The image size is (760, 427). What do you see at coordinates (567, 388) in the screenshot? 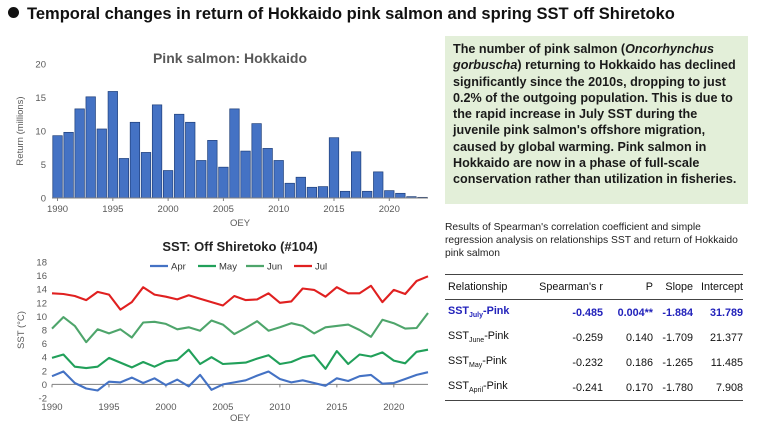
I see `row-r: -0.241` at bounding box center [567, 388].